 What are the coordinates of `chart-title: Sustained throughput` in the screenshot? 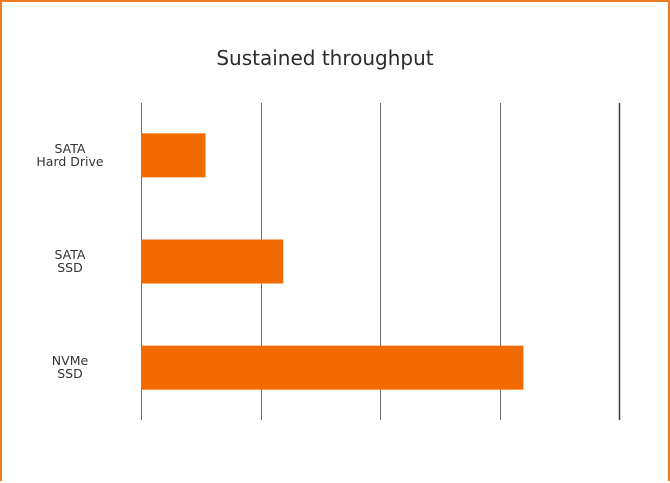 It's located at (324, 58).